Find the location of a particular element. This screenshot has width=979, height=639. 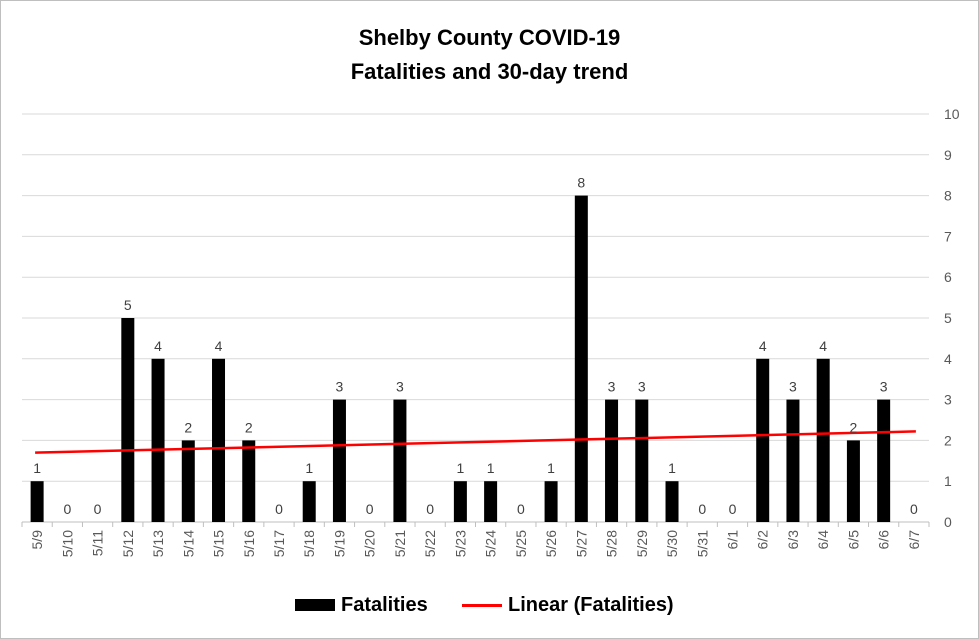

chart-title-line-2: Fatalities and 30-day trend is located at coordinates (489, 71).